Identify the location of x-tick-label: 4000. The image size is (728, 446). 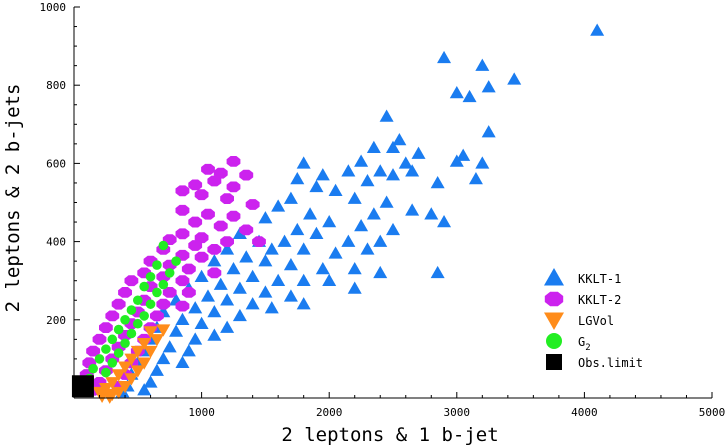
(584, 412).